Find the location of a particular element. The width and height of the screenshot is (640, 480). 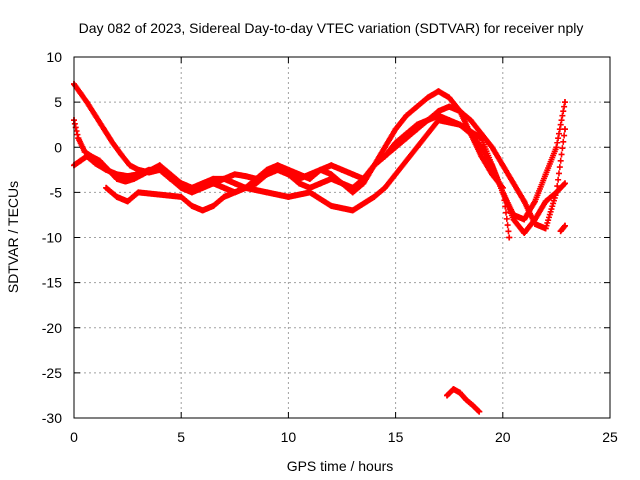

series-arc5 is located at coordinates (463, 400).